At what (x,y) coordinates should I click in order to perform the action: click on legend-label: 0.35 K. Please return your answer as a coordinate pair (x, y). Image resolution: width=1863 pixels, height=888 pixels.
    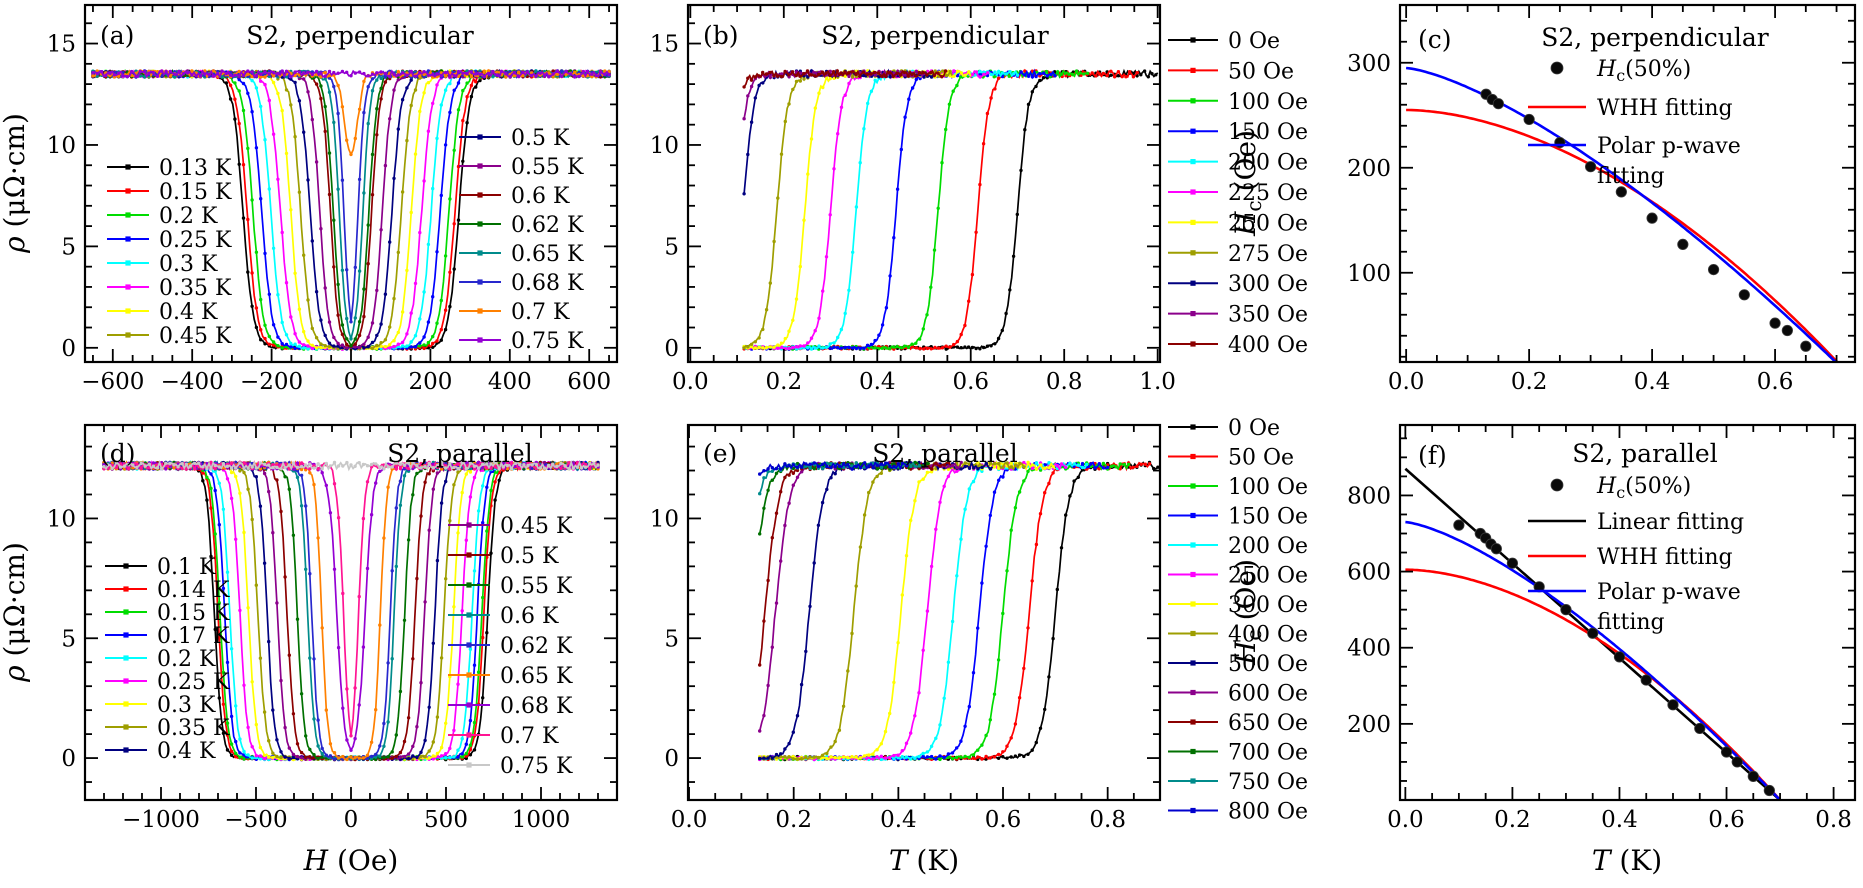
    Looking at the image, I should click on (195, 288).